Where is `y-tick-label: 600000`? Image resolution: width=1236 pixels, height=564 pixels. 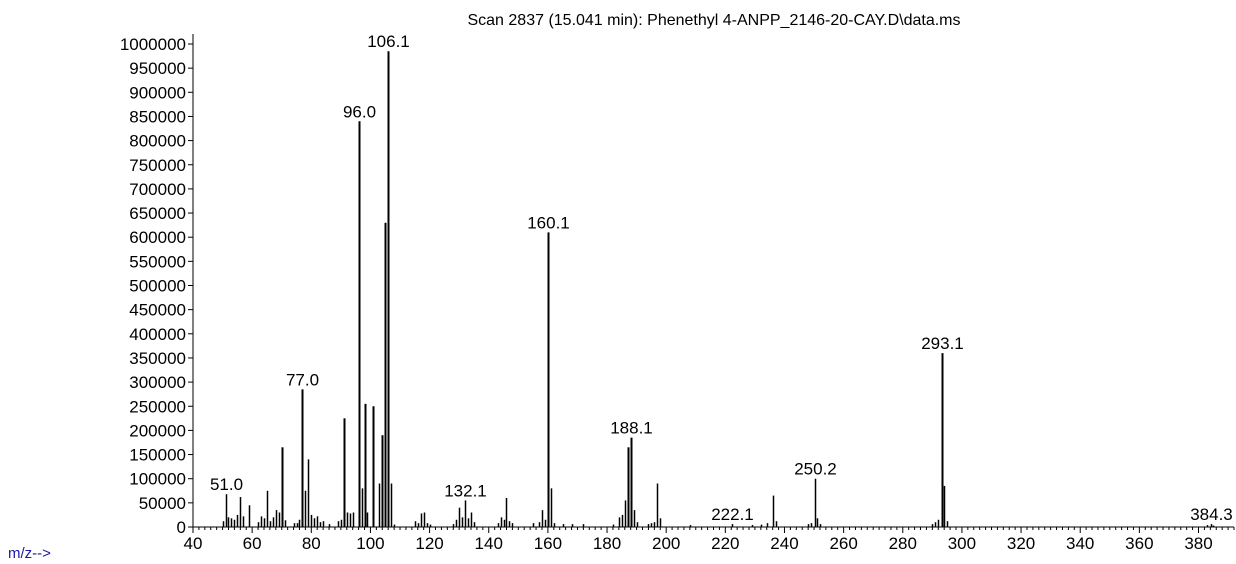
y-tick-label: 600000 is located at coordinates (157, 237).